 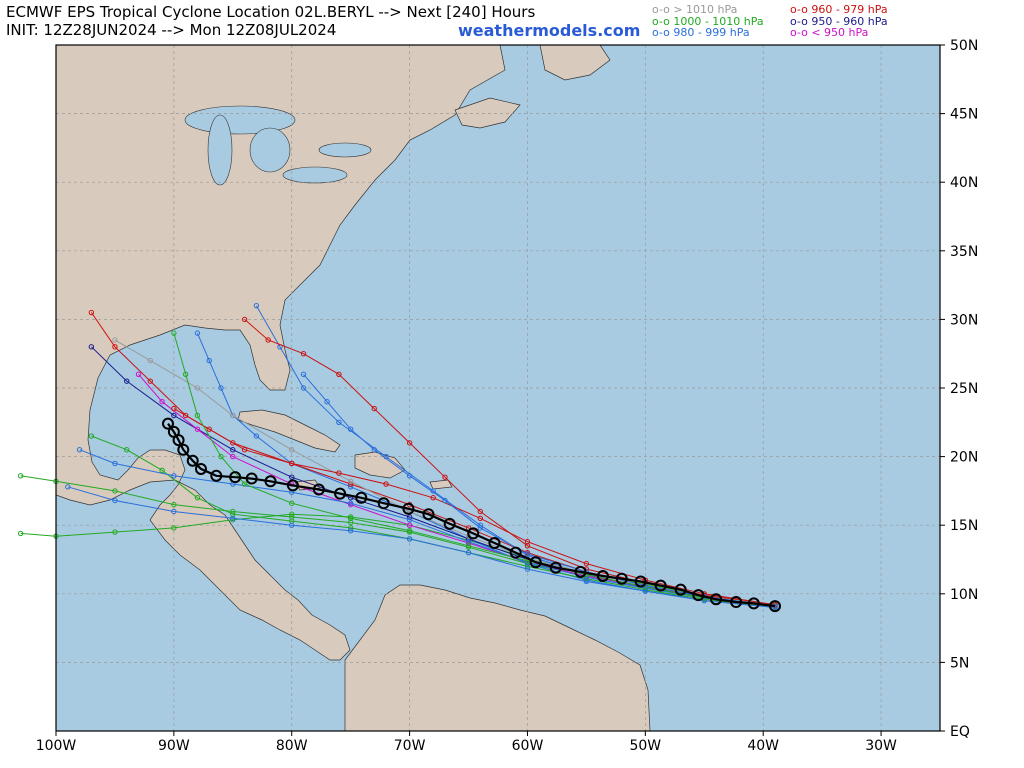 I want to click on south-america-land, so click(x=497, y=658).